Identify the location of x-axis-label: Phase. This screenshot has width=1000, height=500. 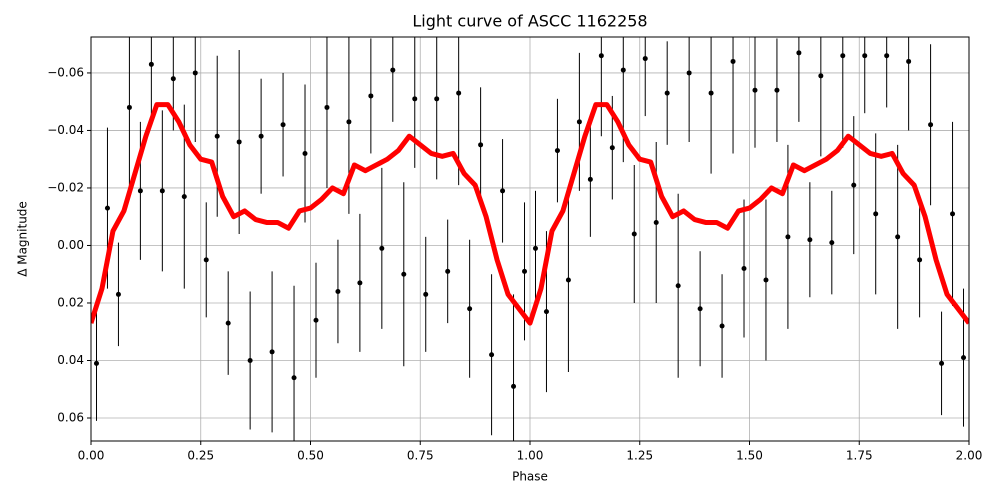
(530, 477).